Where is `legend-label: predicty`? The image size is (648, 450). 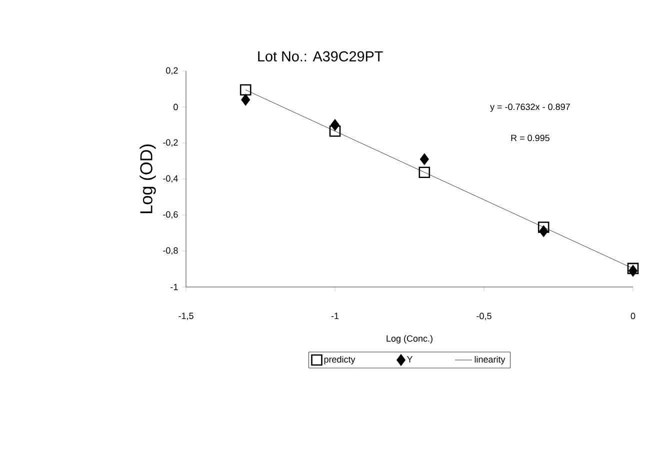 legend-label: predicty is located at coordinates (340, 360).